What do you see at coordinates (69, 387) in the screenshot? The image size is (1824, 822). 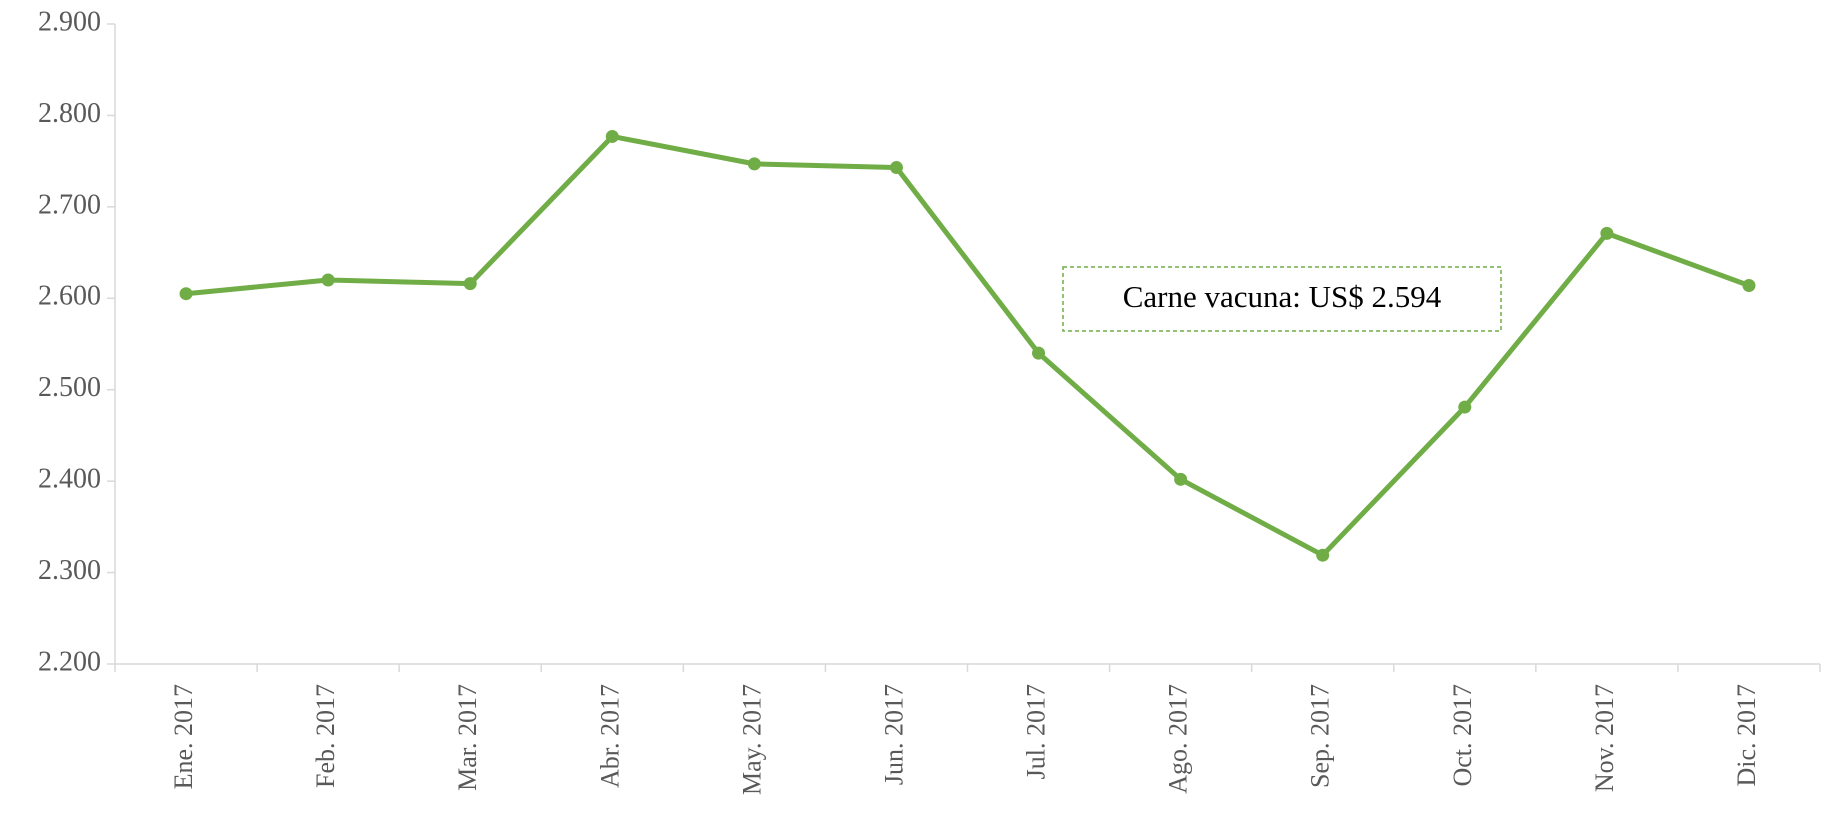 I see `y-tick-label: 2.500` at bounding box center [69, 387].